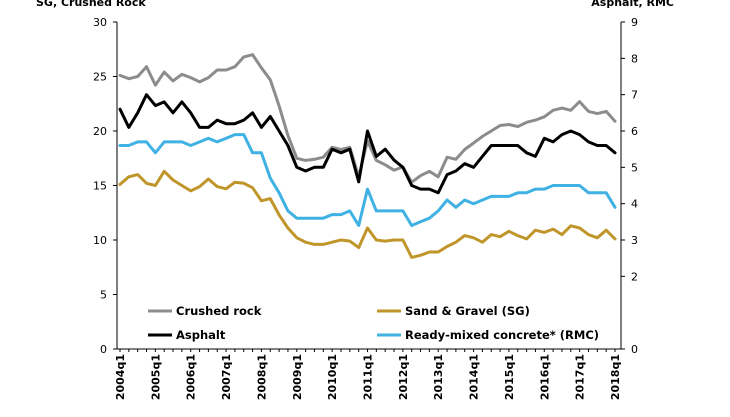  I want to click on x-tick-label: 2007q1, so click(226, 377).